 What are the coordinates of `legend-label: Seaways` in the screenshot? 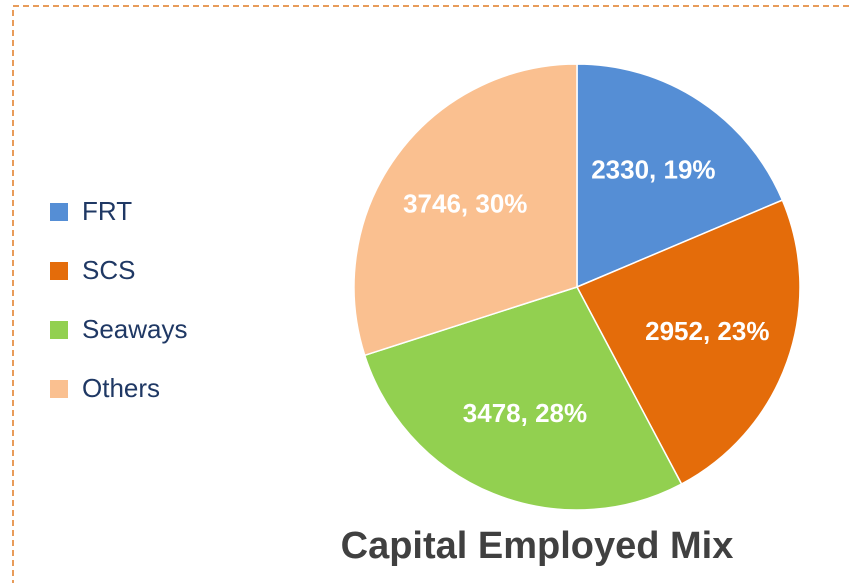 It's located at (135, 329).